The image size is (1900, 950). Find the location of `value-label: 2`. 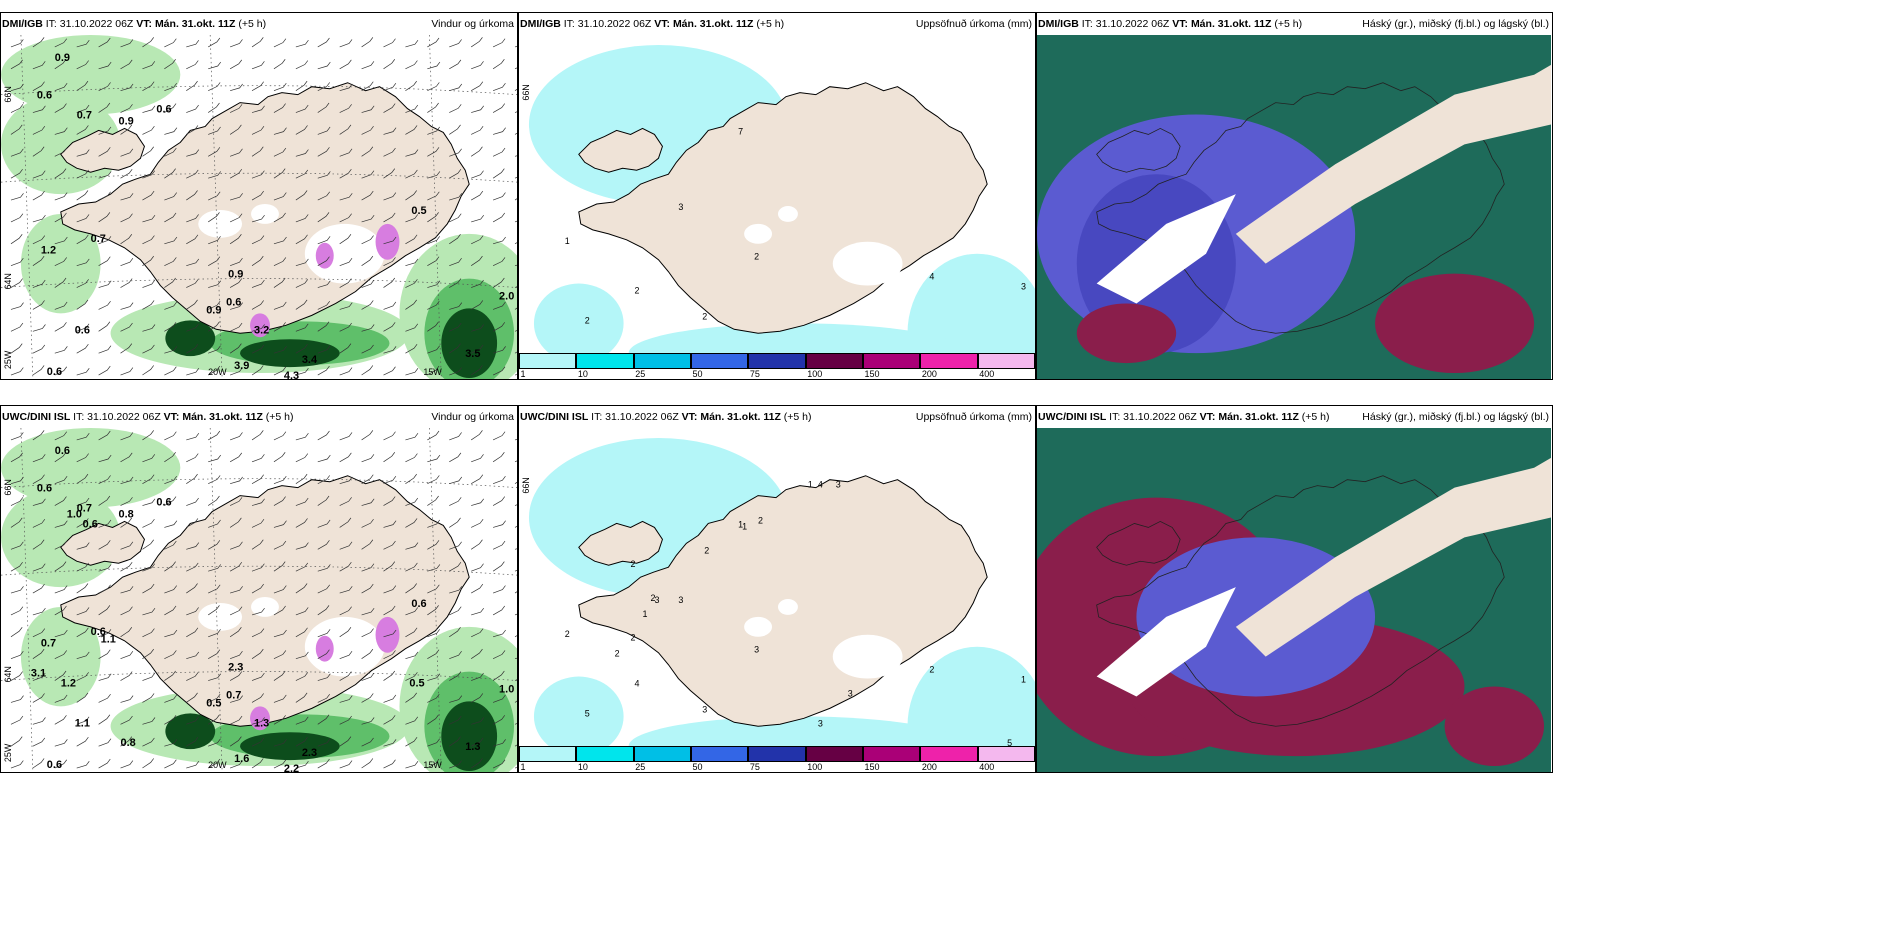

value-label: 2 is located at coordinates (756, 257).